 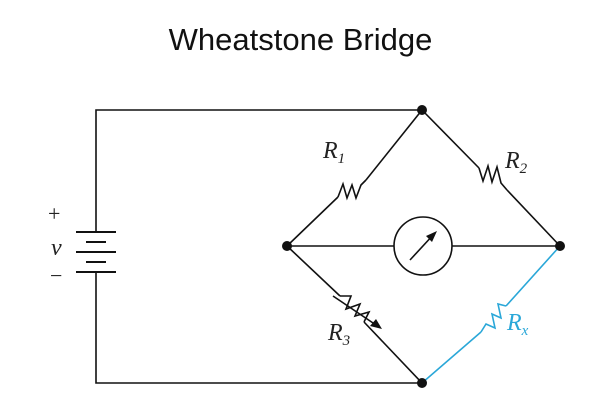 I want to click on r1-wire-upper, so click(x=394, y=145).